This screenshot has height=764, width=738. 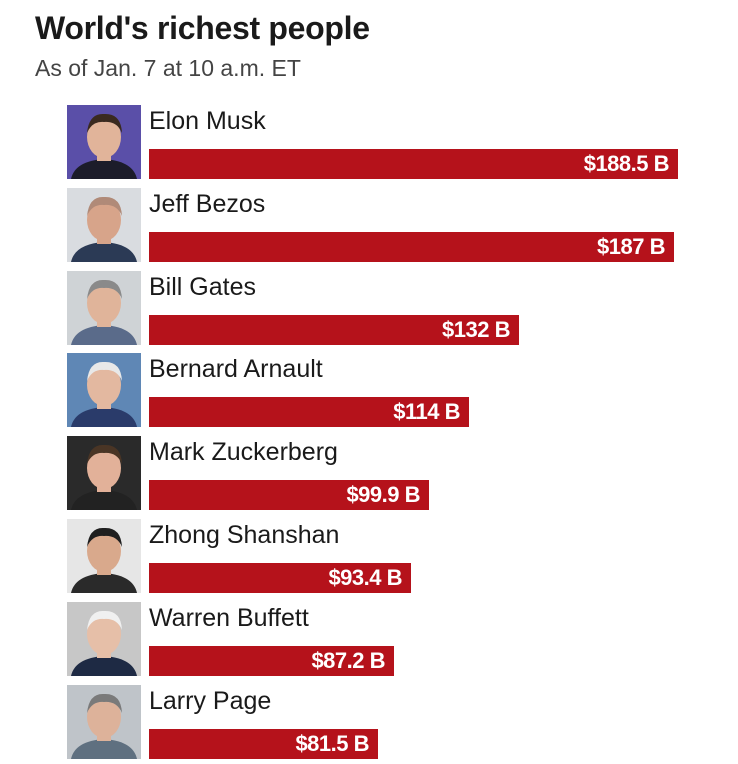 What do you see at coordinates (631, 246) in the screenshot?
I see `bar-value-label: $187 B` at bounding box center [631, 246].